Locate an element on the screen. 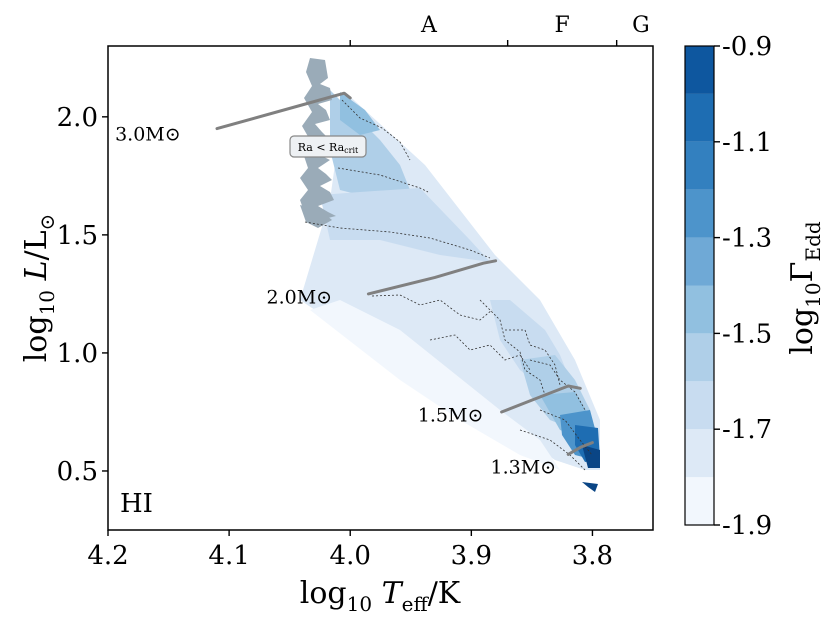 Image resolution: width=830 pixels, height=625 pixels. colorbar-tick-label: -1.9 is located at coordinates (747, 526).